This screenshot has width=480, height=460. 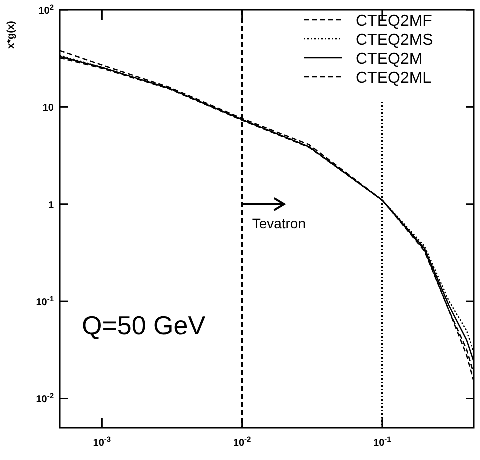 I want to click on x-tick-label: 10$^{-1}$, so click(x=383, y=441).